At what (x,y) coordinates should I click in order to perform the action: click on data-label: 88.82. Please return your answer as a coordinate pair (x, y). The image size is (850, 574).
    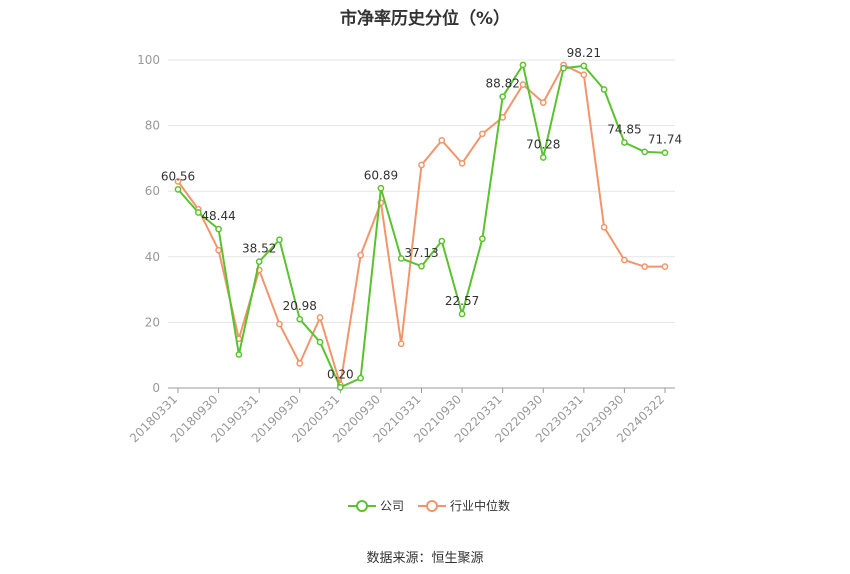
    Looking at the image, I should click on (502, 84).